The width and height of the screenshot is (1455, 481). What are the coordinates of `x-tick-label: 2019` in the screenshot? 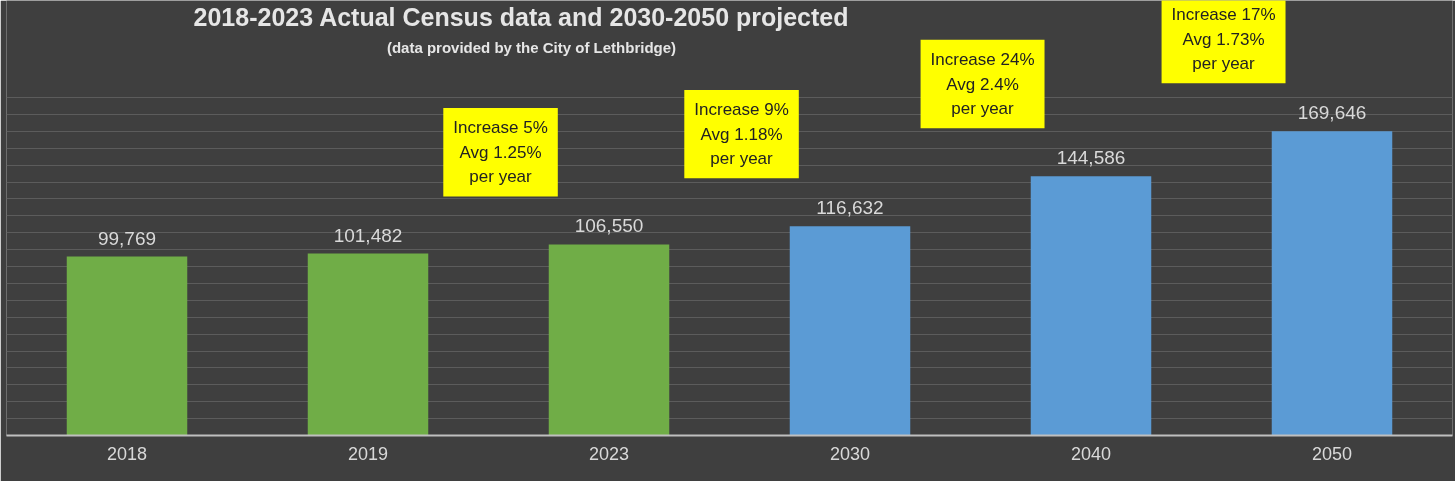 It's located at (368, 453).